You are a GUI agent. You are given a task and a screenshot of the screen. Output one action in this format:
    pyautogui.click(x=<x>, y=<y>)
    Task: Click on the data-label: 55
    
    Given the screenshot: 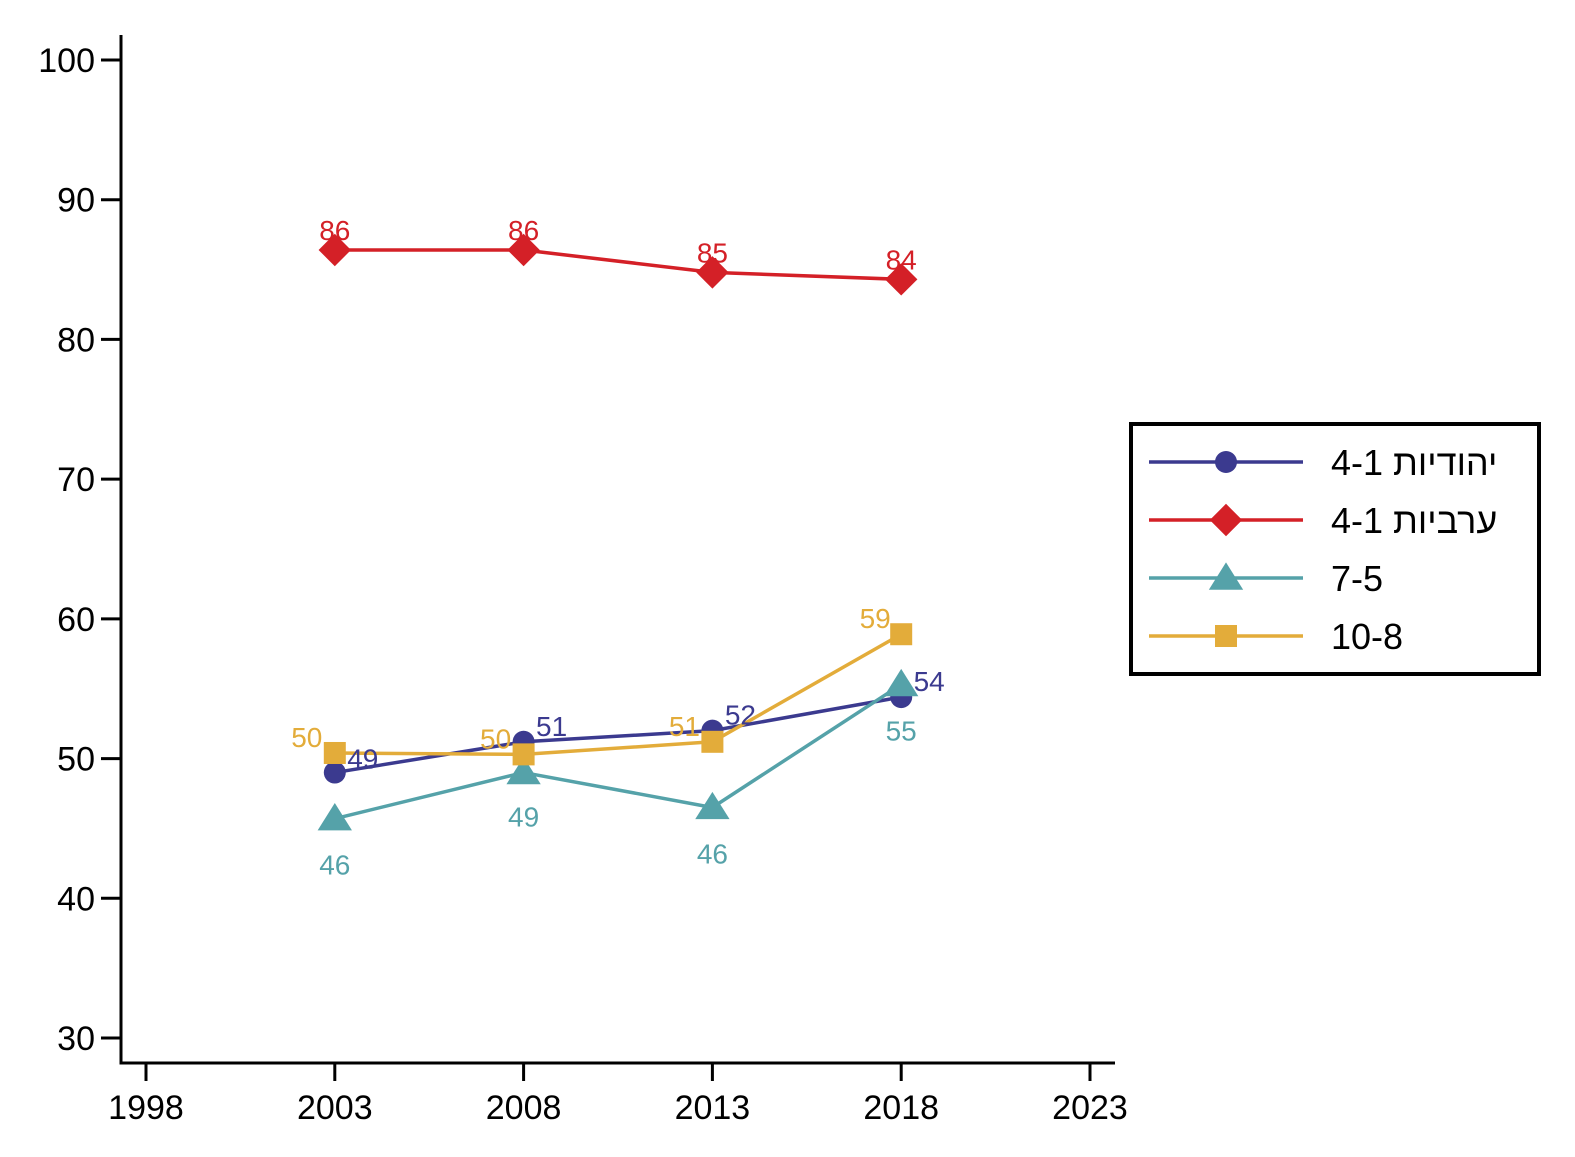 What is the action you would take?
    pyautogui.click(x=901, y=731)
    